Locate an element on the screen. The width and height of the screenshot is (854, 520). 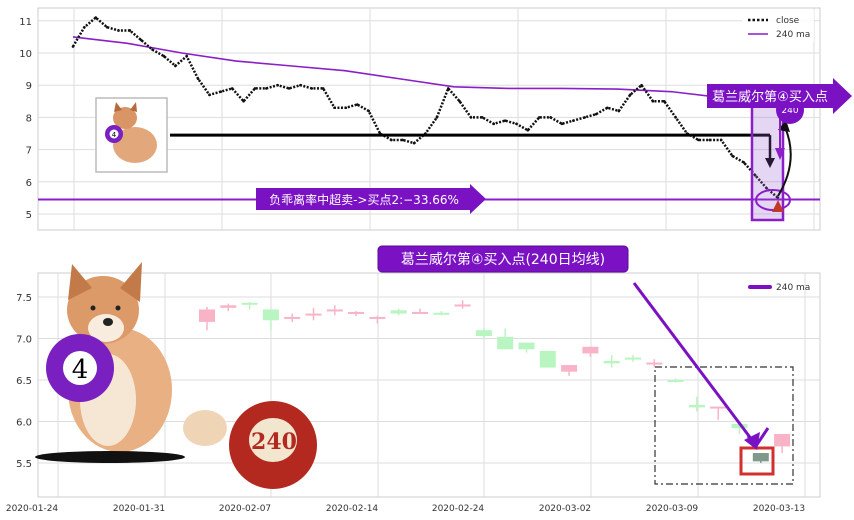
top-legend: close 240 ma is located at coordinates (778, 26).